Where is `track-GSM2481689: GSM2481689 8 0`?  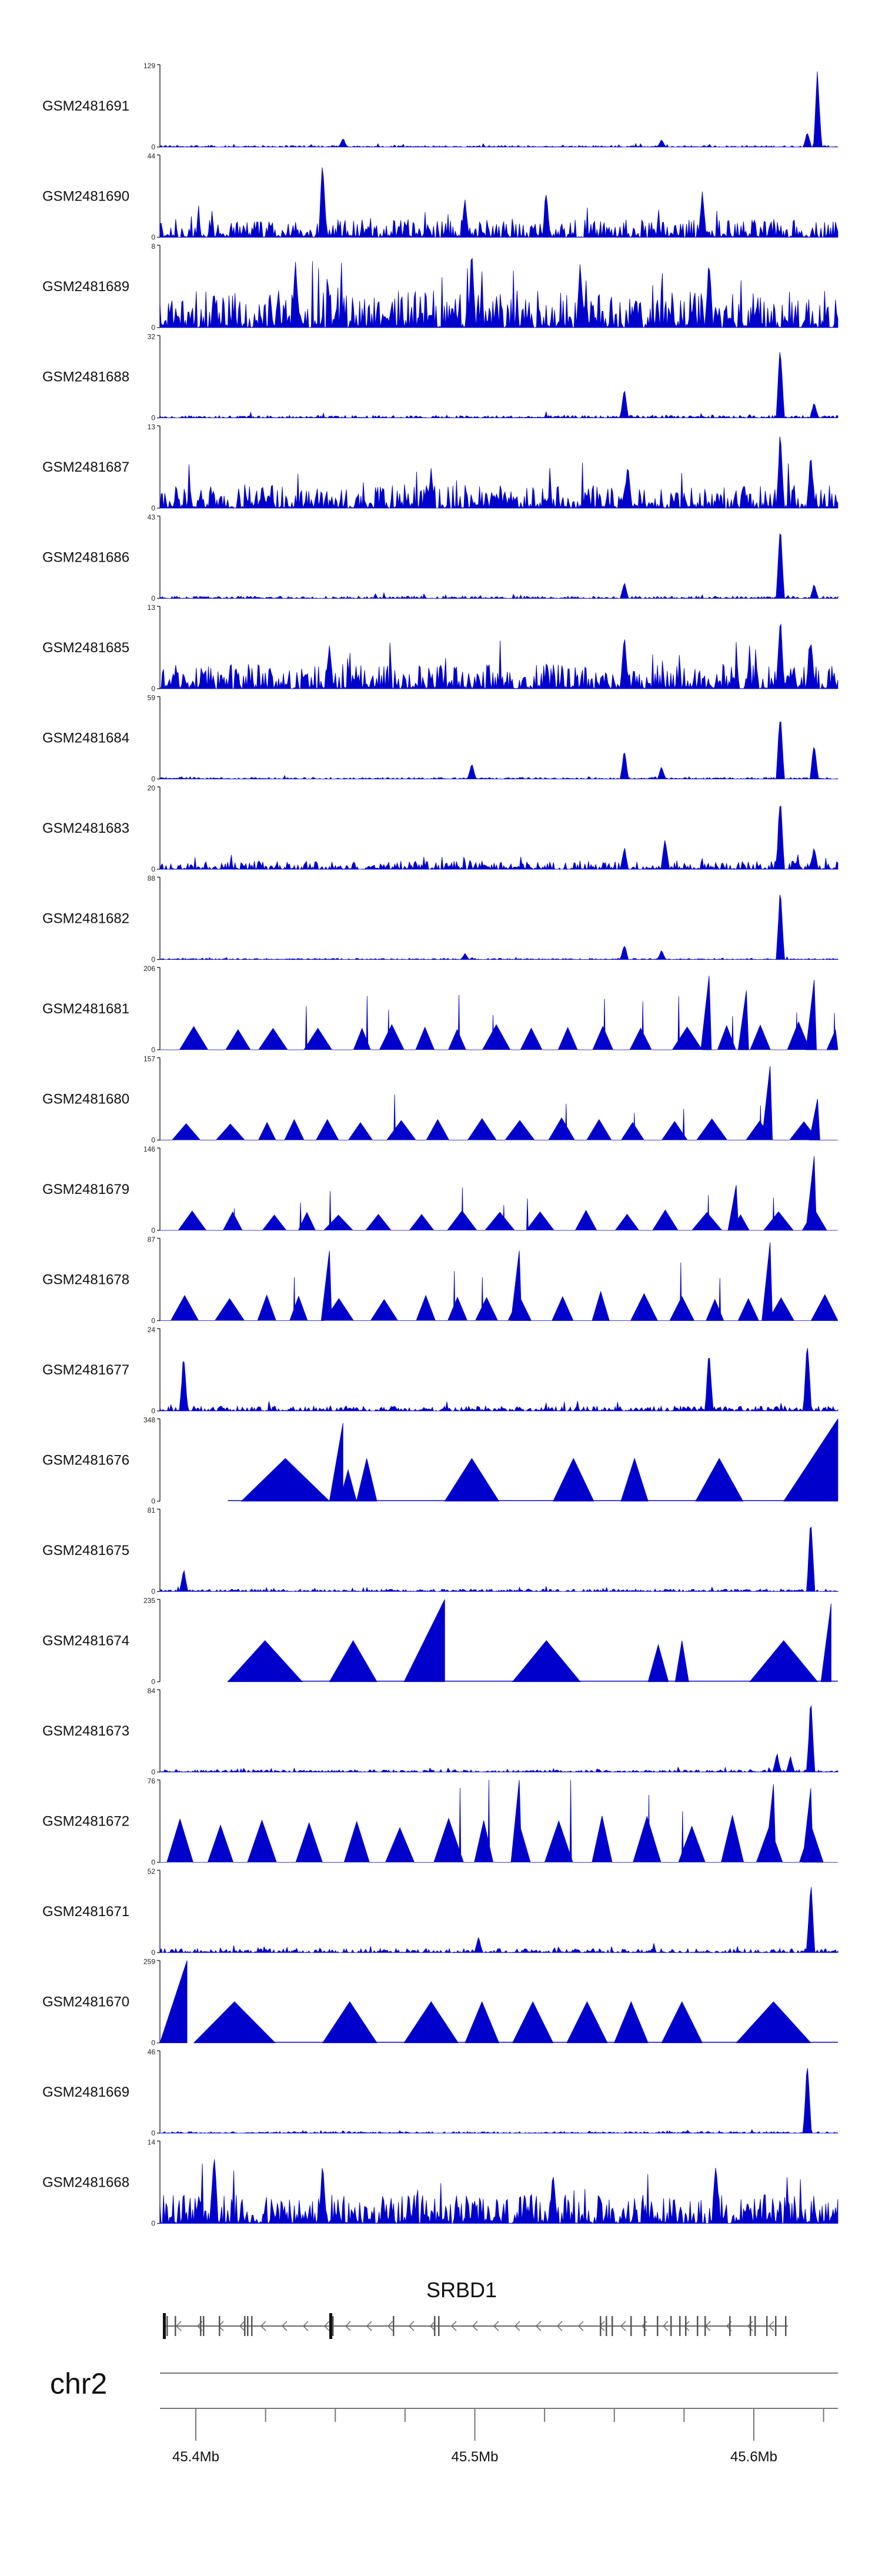
track-GSM2481689: GSM2481689 8 0 is located at coordinates (440, 287).